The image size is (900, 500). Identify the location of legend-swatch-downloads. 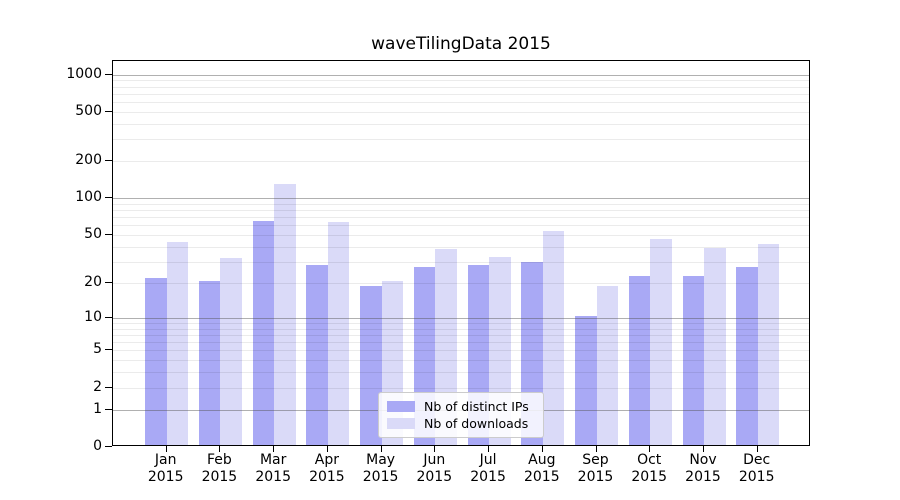
(401, 423).